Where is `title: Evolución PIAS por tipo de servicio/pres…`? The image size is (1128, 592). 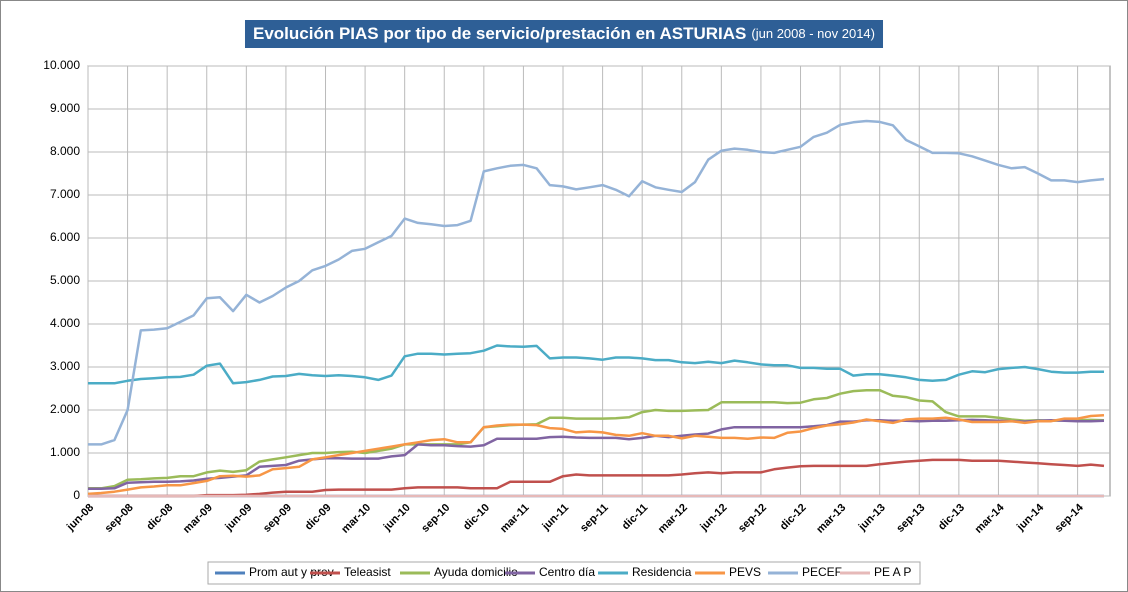
title: Evolución PIAS por tipo de servicio/pres… is located at coordinates (499, 33).